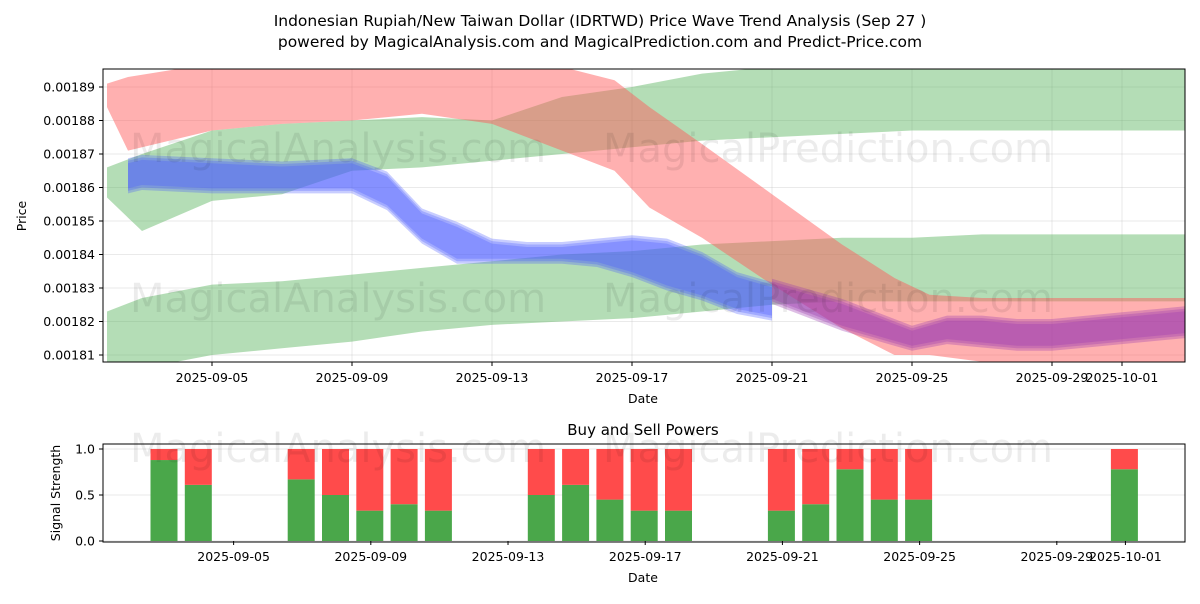 Image resolution: width=1200 pixels, height=604 pixels. Describe the element at coordinates (338, 299) in the screenshot. I see `watermark-bottom-left: MagicalAnalysis.com` at that location.